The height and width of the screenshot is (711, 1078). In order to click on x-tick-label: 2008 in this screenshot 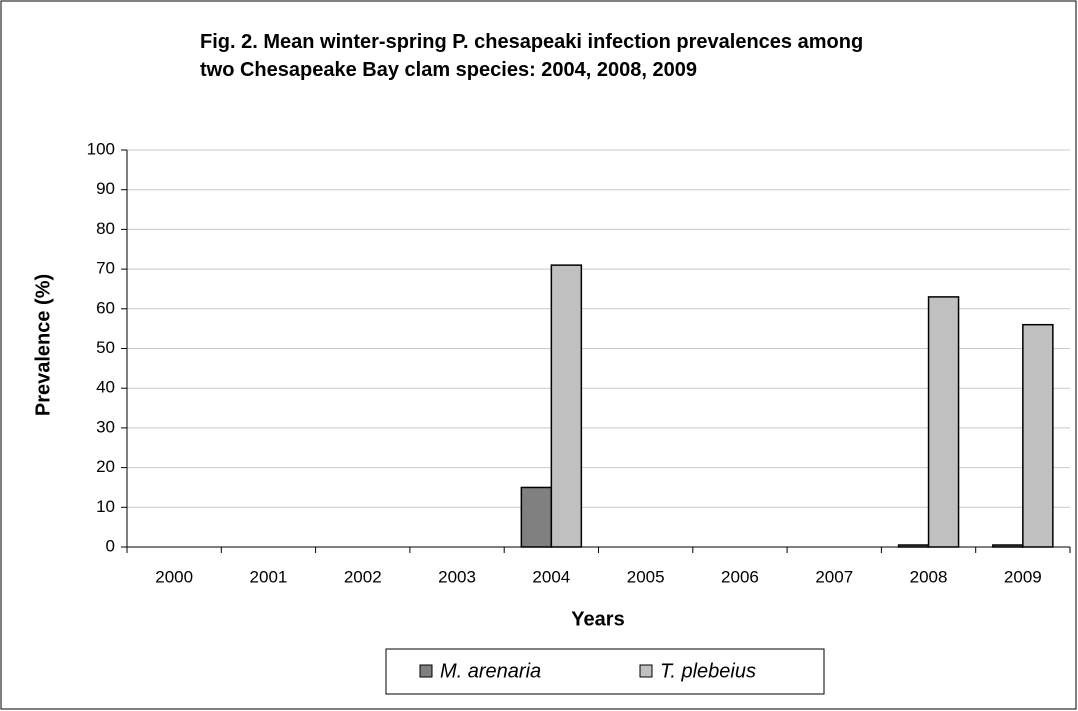, I will do `click(929, 576)`.